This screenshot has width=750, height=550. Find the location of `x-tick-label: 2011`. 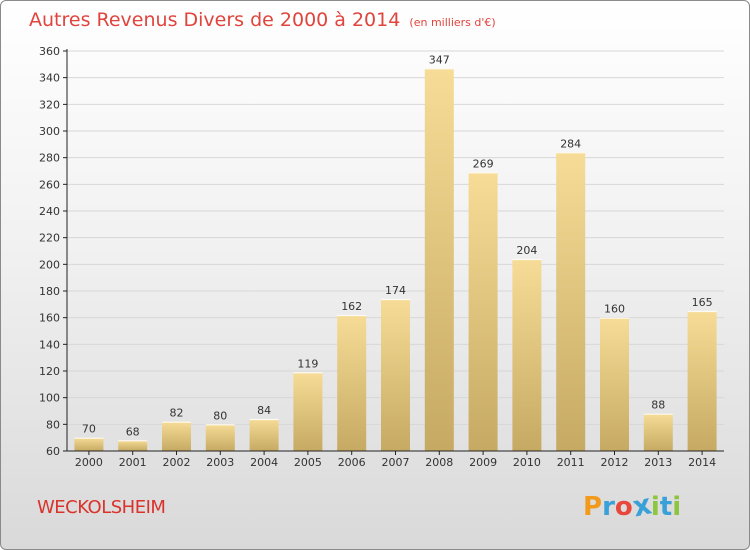

x-tick-label: 2011 is located at coordinates (571, 462).